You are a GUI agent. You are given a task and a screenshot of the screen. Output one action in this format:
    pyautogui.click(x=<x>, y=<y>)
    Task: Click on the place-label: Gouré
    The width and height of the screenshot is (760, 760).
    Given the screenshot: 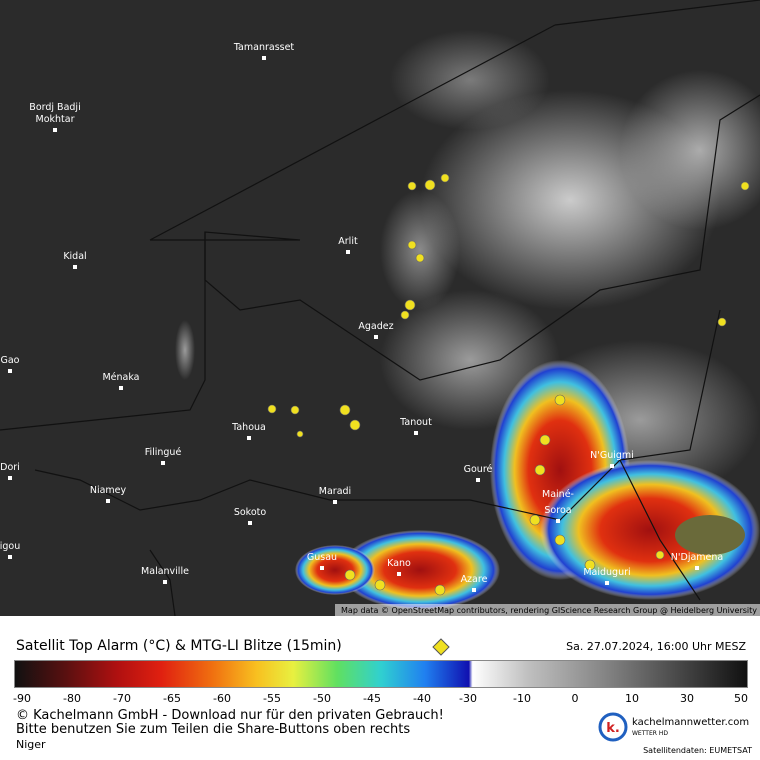 What is the action you would take?
    pyautogui.click(x=478, y=469)
    